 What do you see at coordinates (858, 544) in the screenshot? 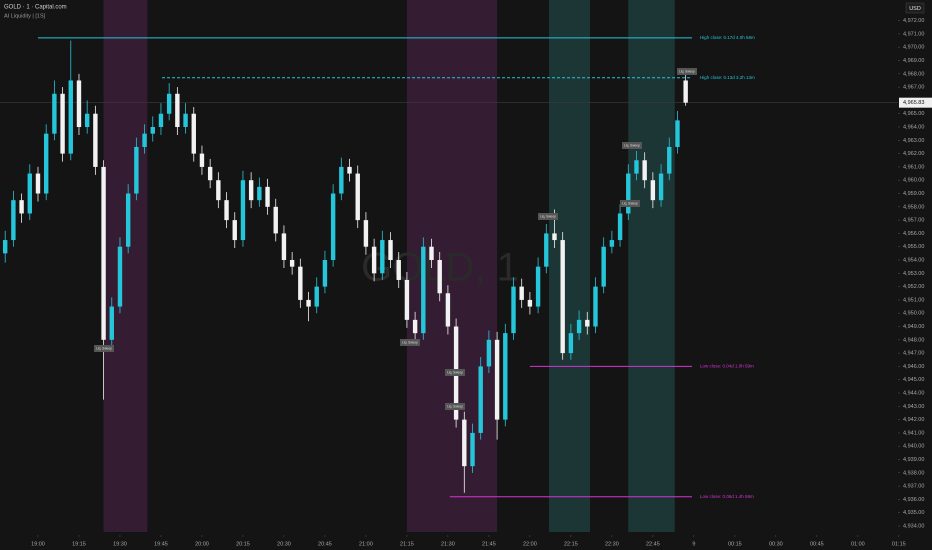
I see `x-tick-label: 01:00` at bounding box center [858, 544].